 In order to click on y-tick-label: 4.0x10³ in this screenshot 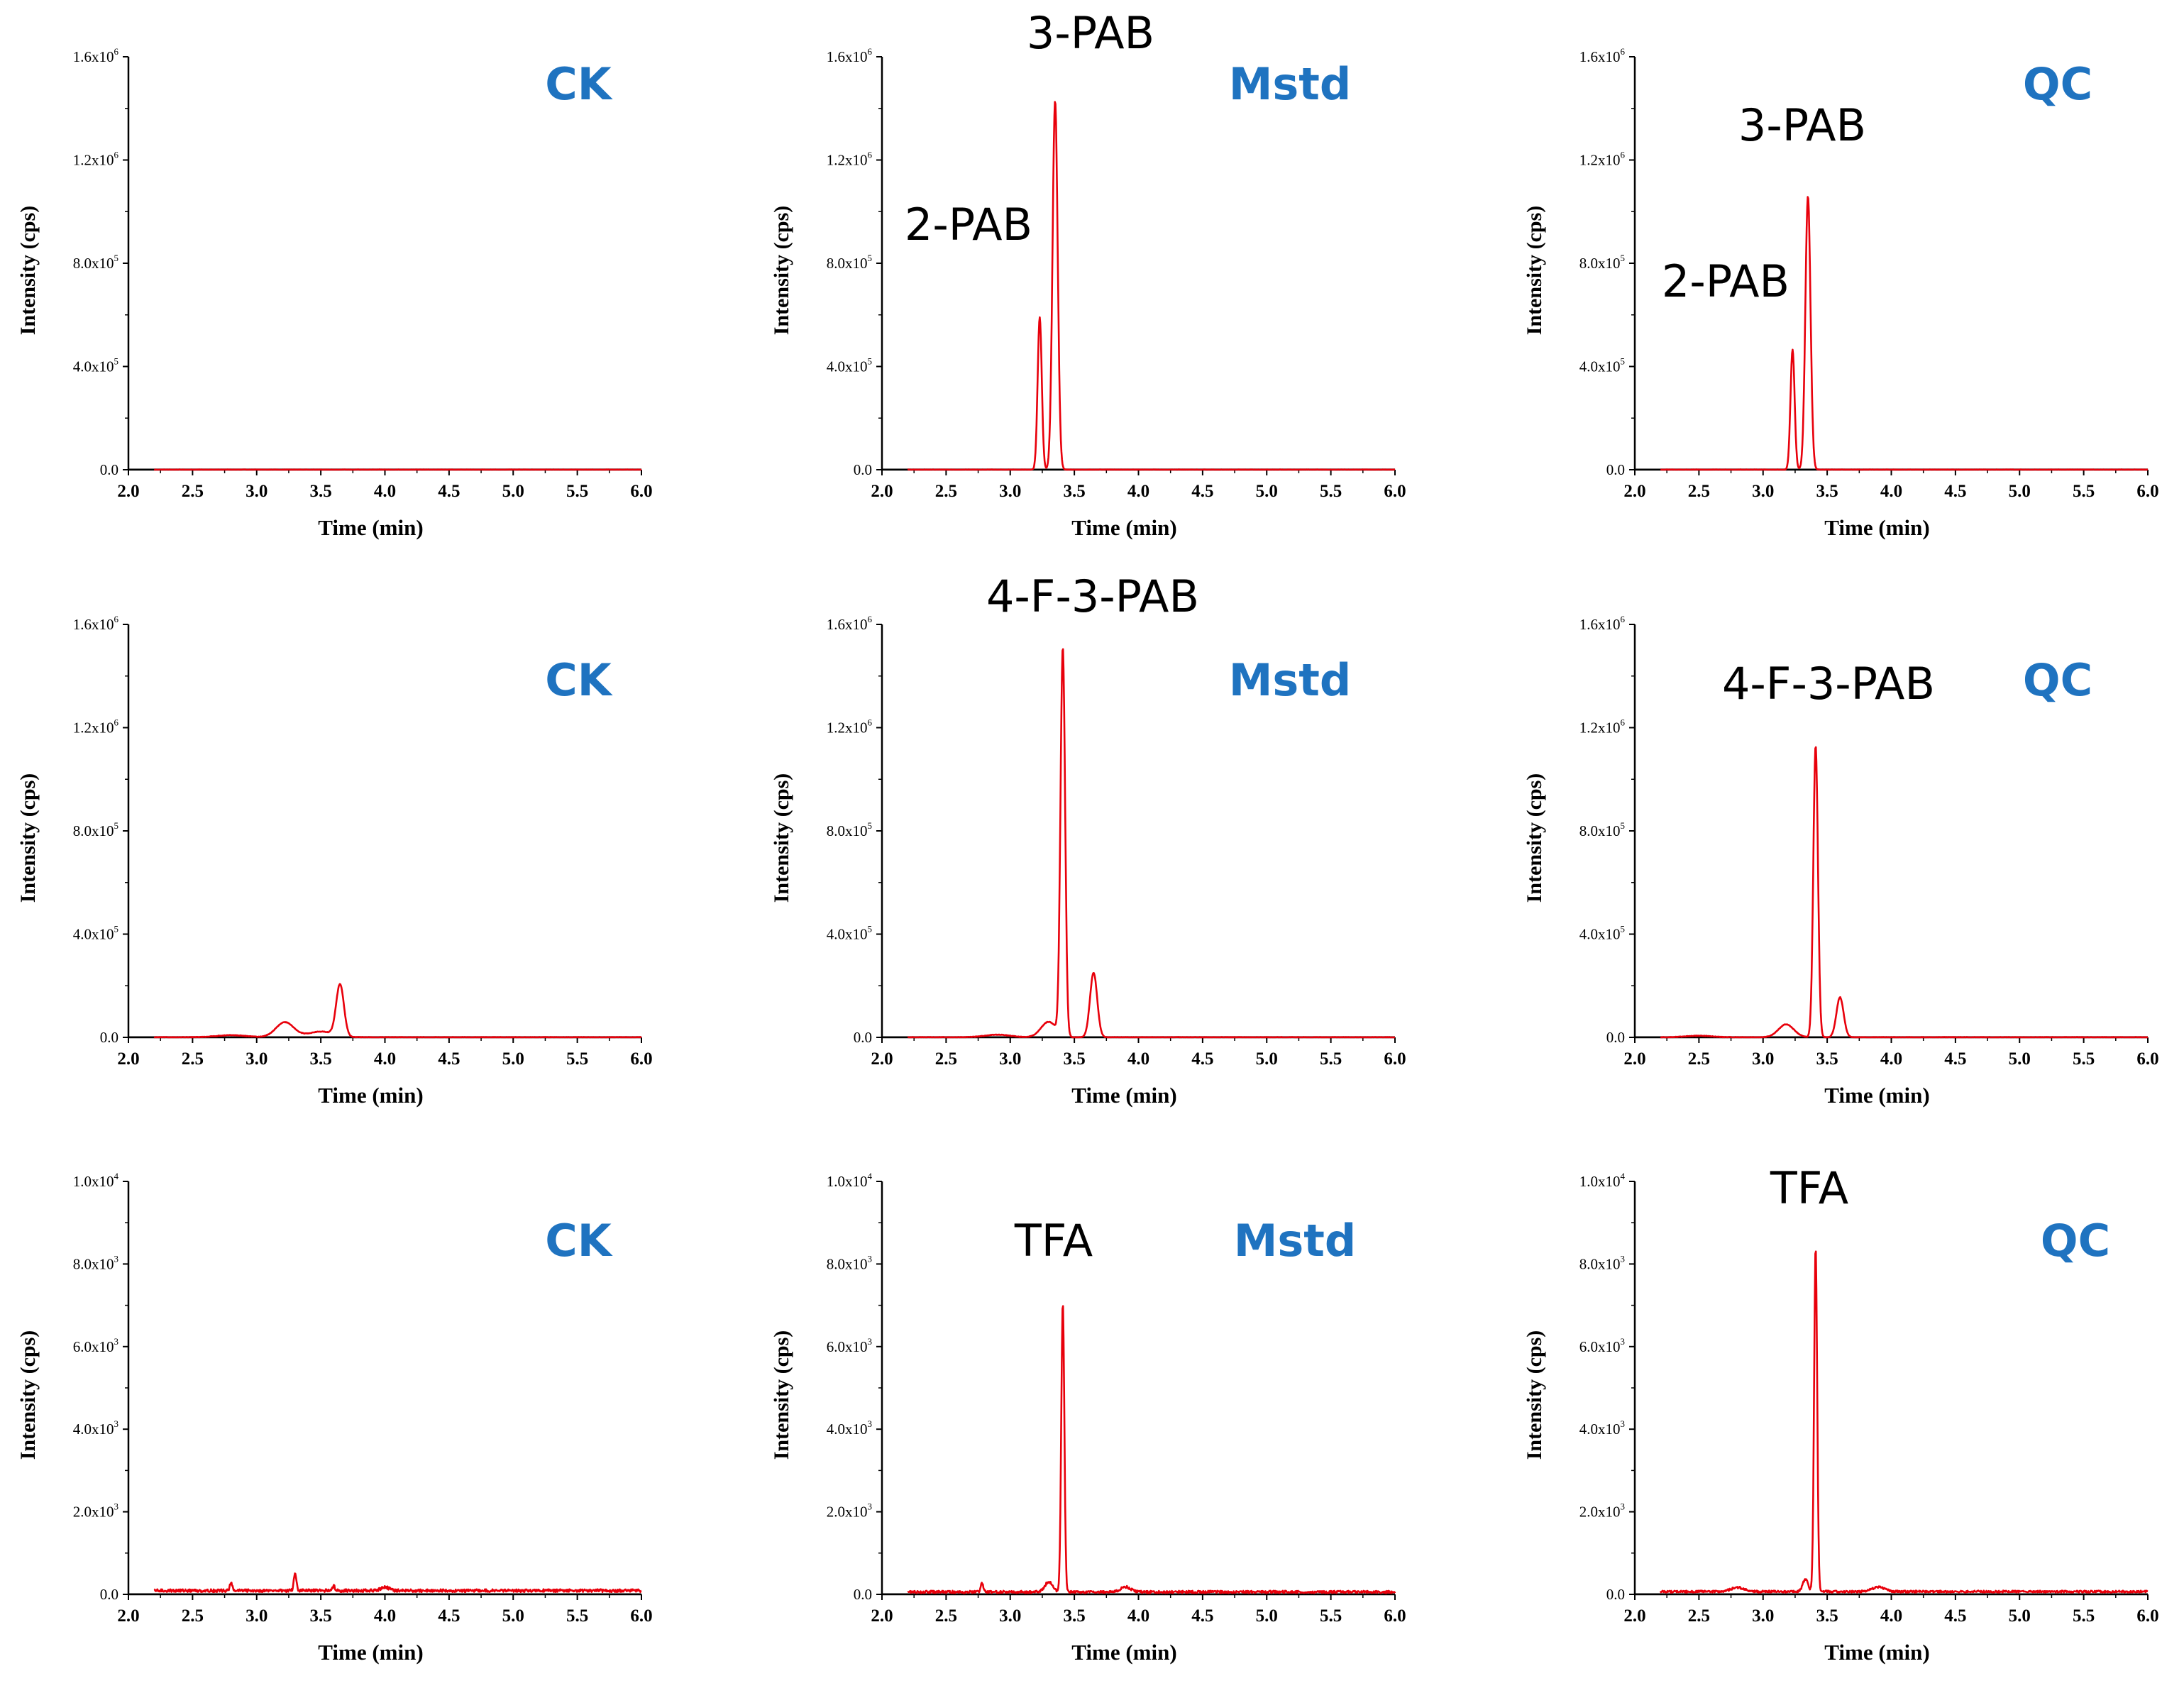, I will do `click(849, 1428)`.